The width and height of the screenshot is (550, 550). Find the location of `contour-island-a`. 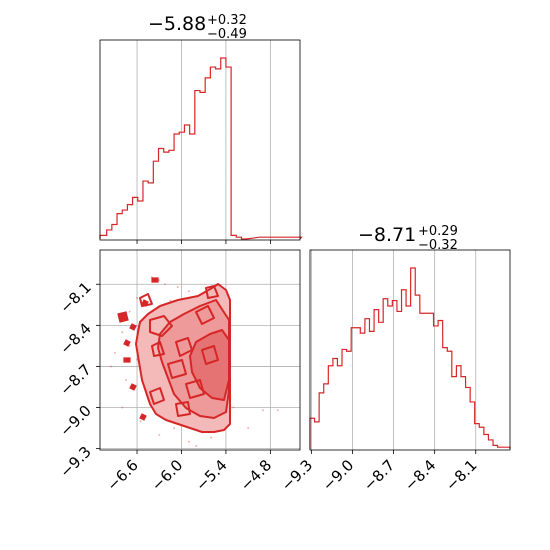

contour-island-a is located at coordinates (161, 326).